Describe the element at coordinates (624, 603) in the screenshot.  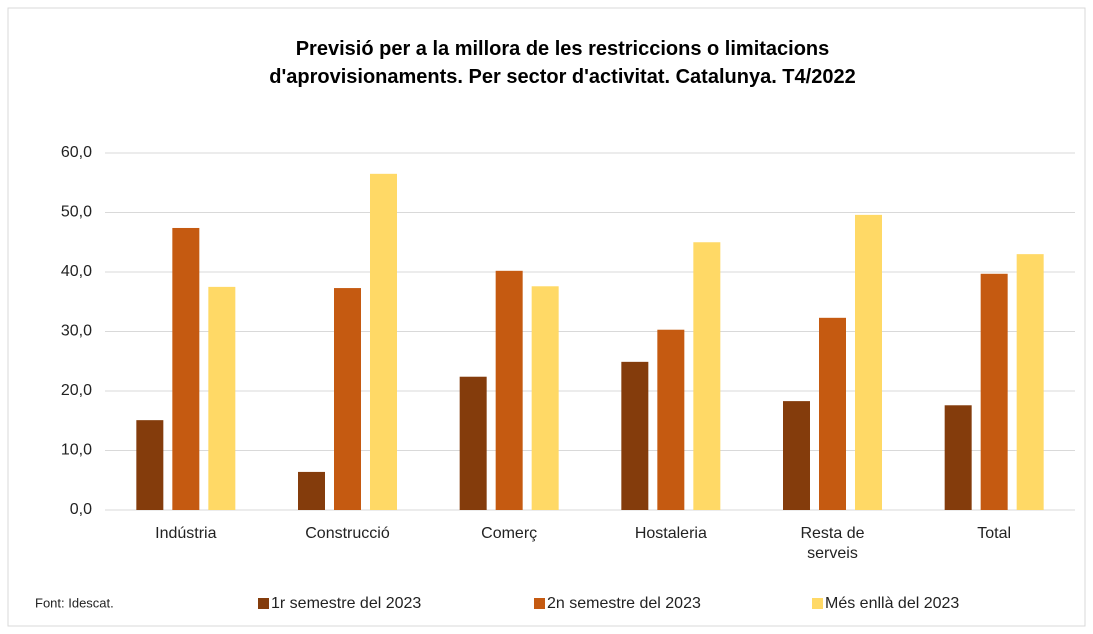
I see `legend-label: 2n semestre del 2023` at that location.